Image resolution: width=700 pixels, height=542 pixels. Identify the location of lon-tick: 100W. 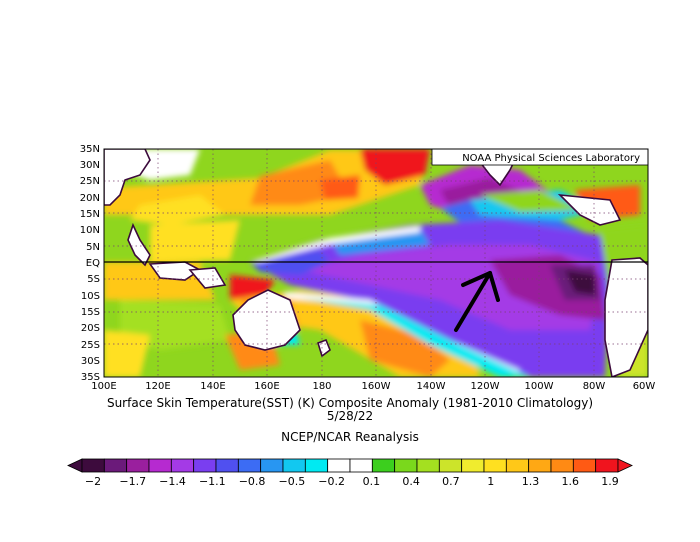
(539, 386).